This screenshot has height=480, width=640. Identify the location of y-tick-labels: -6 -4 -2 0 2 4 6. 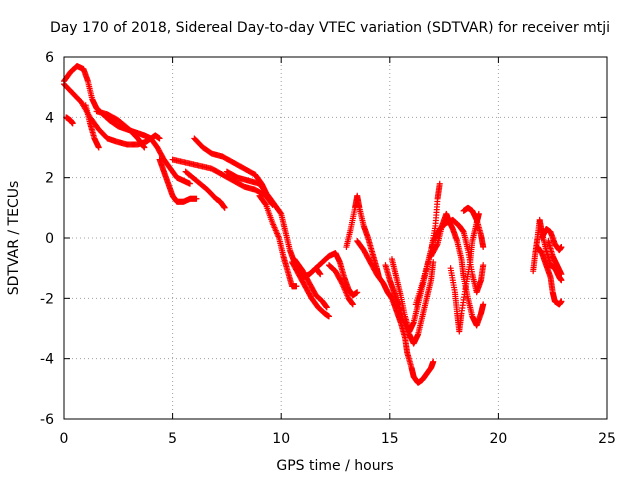
(47, 239).